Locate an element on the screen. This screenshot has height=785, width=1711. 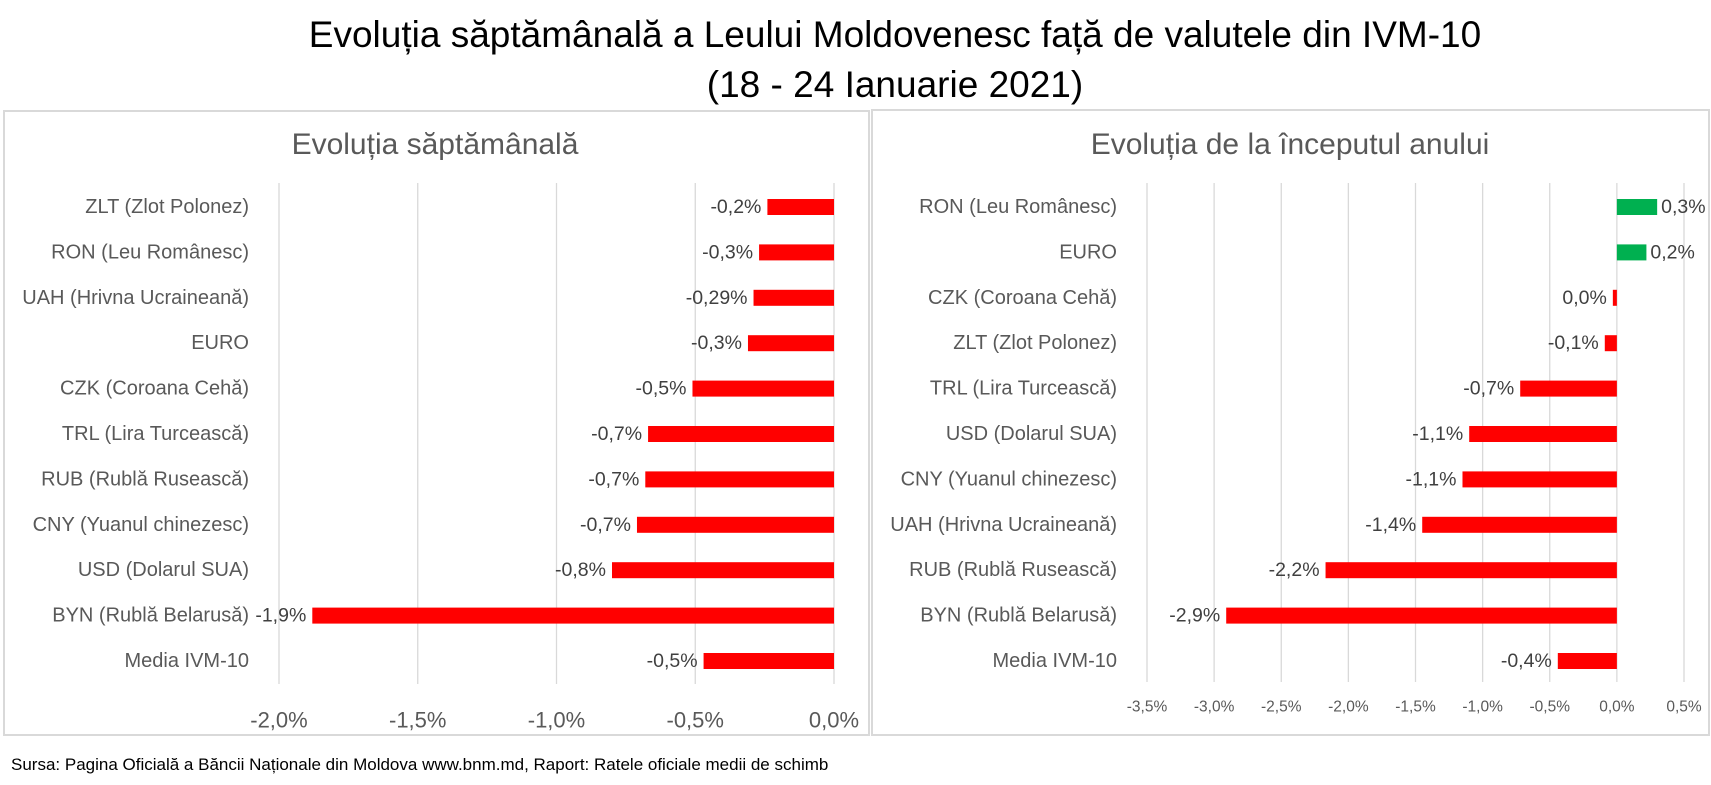
data-label: 0,3% is located at coordinates (1683, 207).